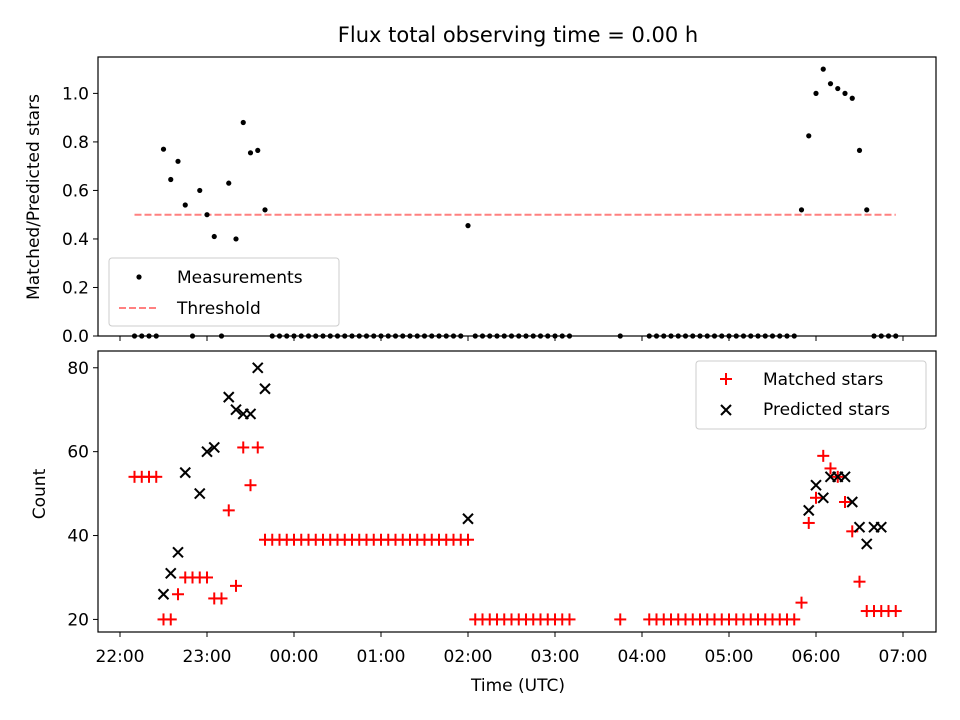 The width and height of the screenshot is (960, 720). What do you see at coordinates (207, 657) in the screenshot?
I see `bottom-xtick-label: 23:00` at bounding box center [207, 657].